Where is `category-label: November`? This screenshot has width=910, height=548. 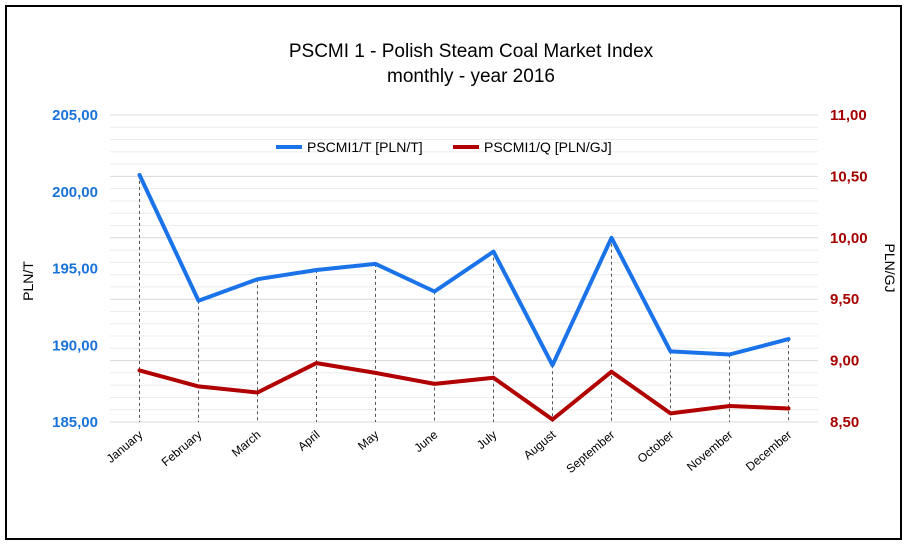 category-label: November is located at coordinates (709, 451).